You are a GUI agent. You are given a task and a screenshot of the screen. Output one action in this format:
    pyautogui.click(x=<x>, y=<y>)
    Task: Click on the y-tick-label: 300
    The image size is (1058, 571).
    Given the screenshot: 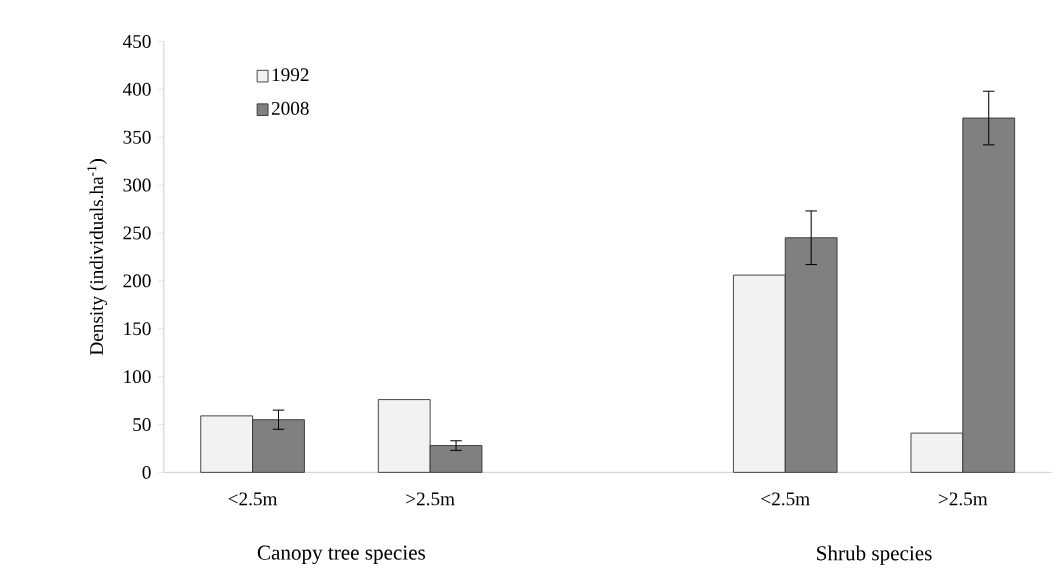 What is the action you would take?
    pyautogui.click(x=137, y=185)
    